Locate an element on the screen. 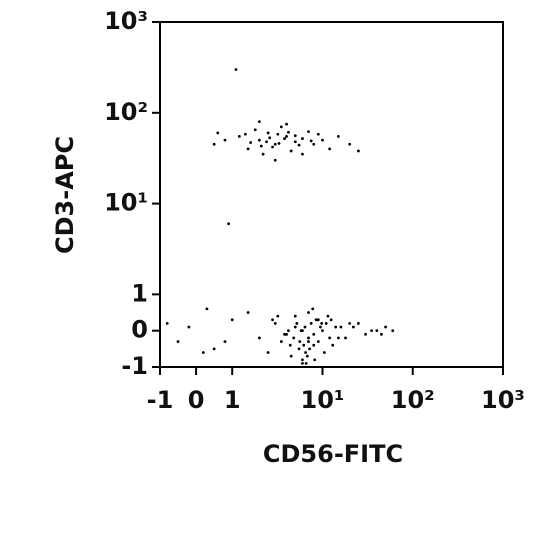 This screenshot has height=540, width=540. y-tick-label: -1 is located at coordinates (134, 366).